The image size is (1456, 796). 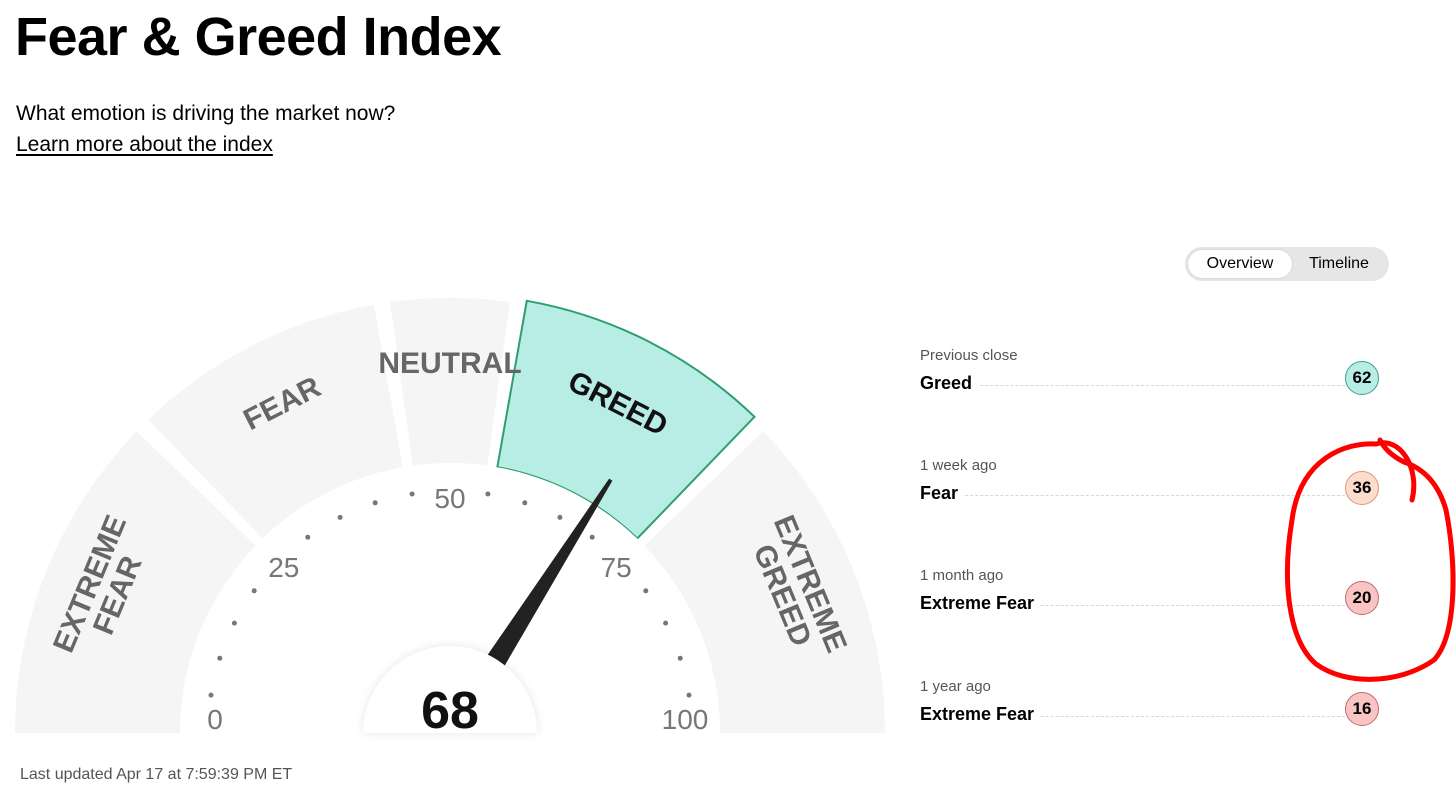 I want to click on learn-more-link: Learn more about the index, so click(x=144, y=144).